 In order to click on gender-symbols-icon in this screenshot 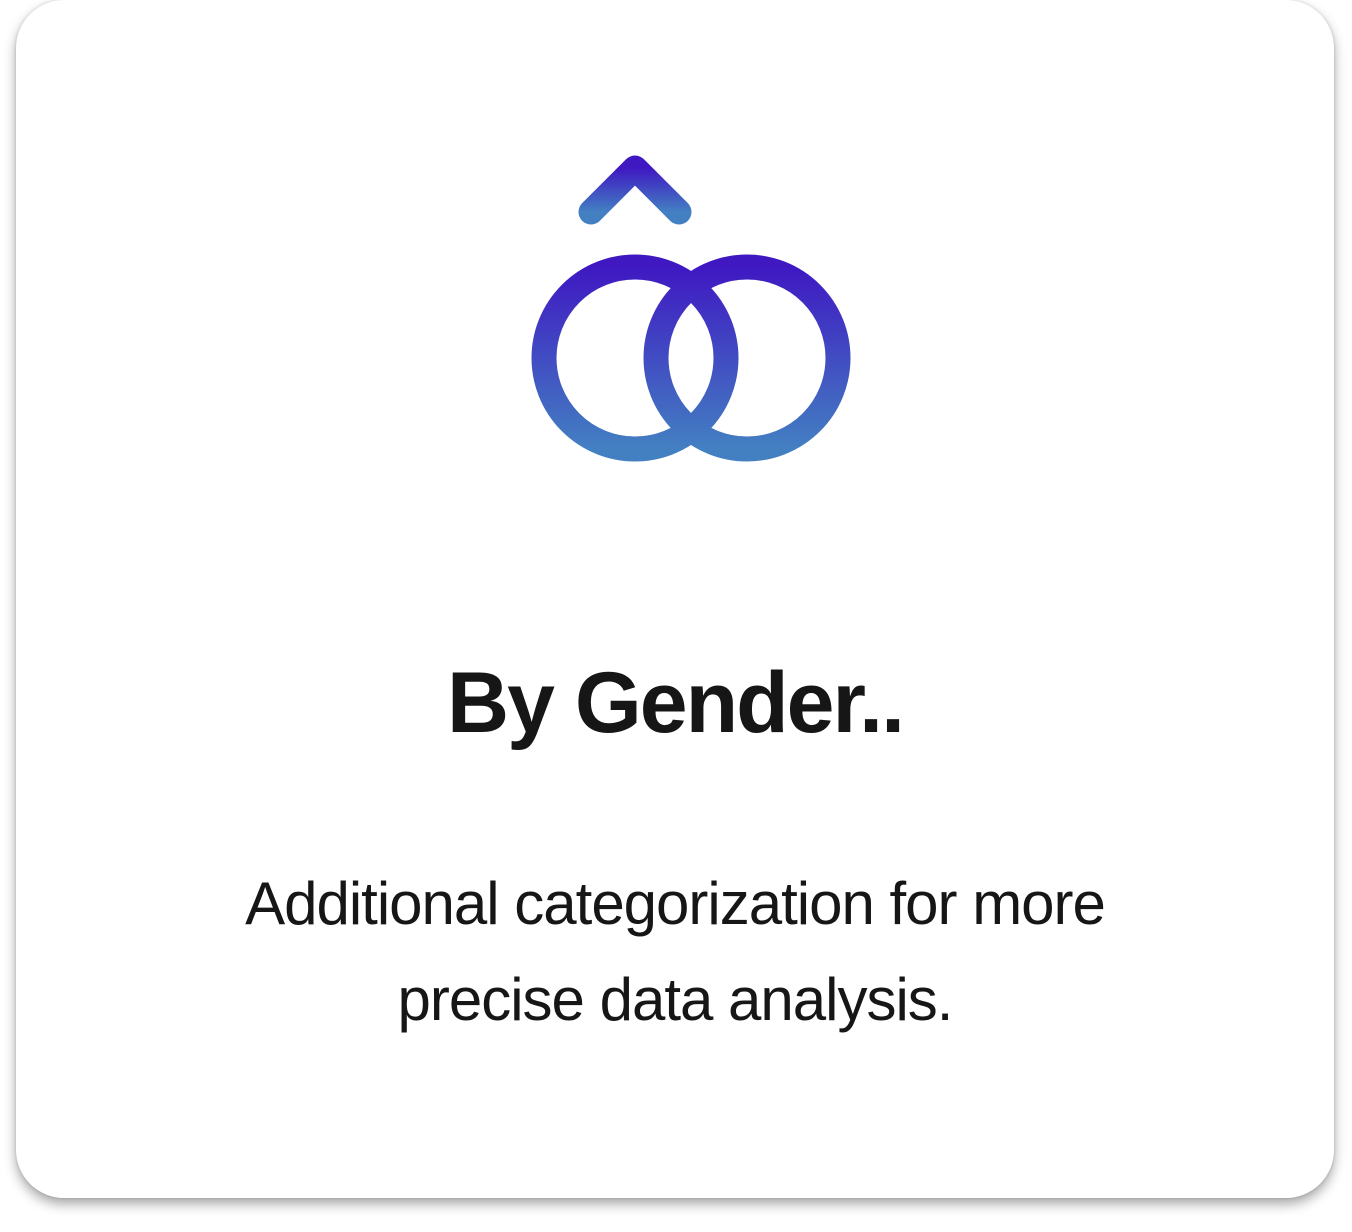, I will do `click(691, 360)`.